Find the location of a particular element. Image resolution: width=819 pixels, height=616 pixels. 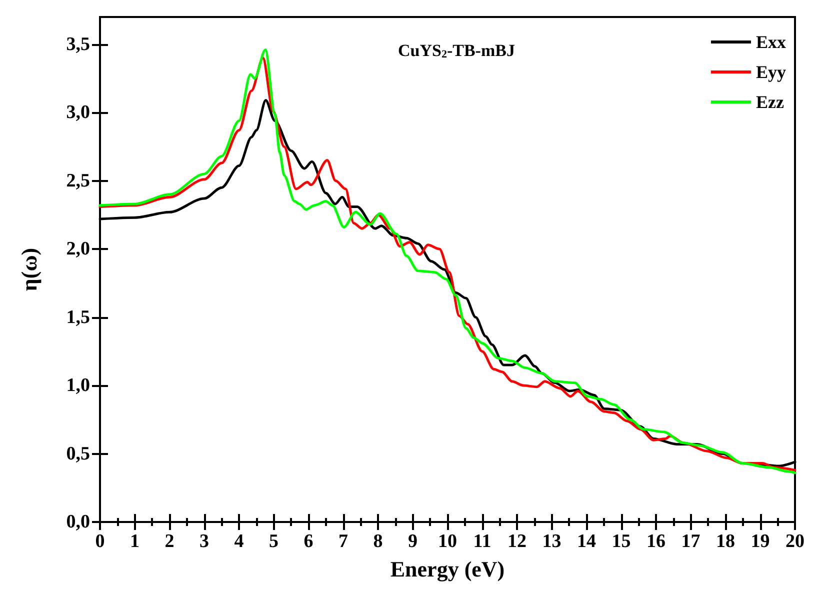

x-tick-label: 0 is located at coordinates (100, 541).